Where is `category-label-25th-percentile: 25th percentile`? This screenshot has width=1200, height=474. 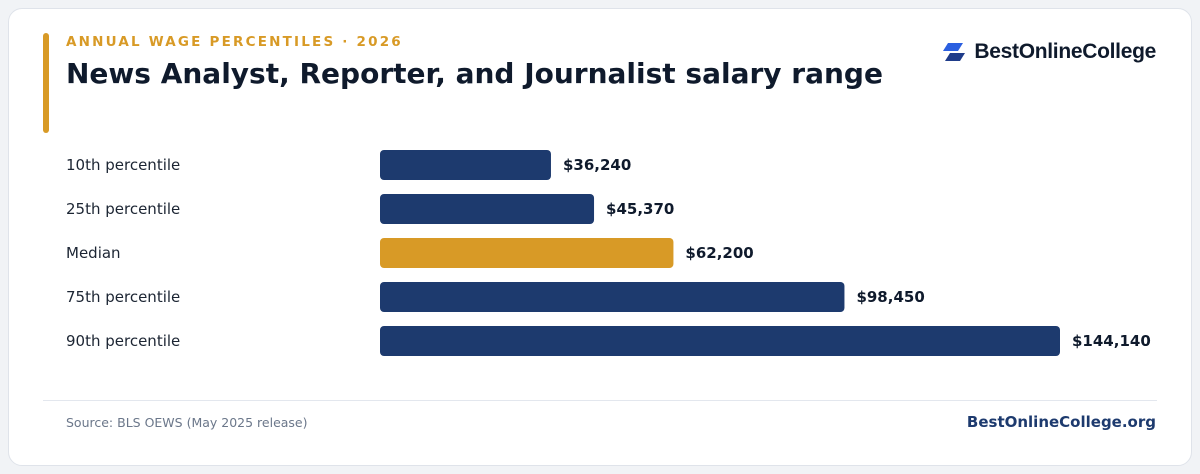 category-label-25th-percentile: 25th percentile is located at coordinates (123, 209).